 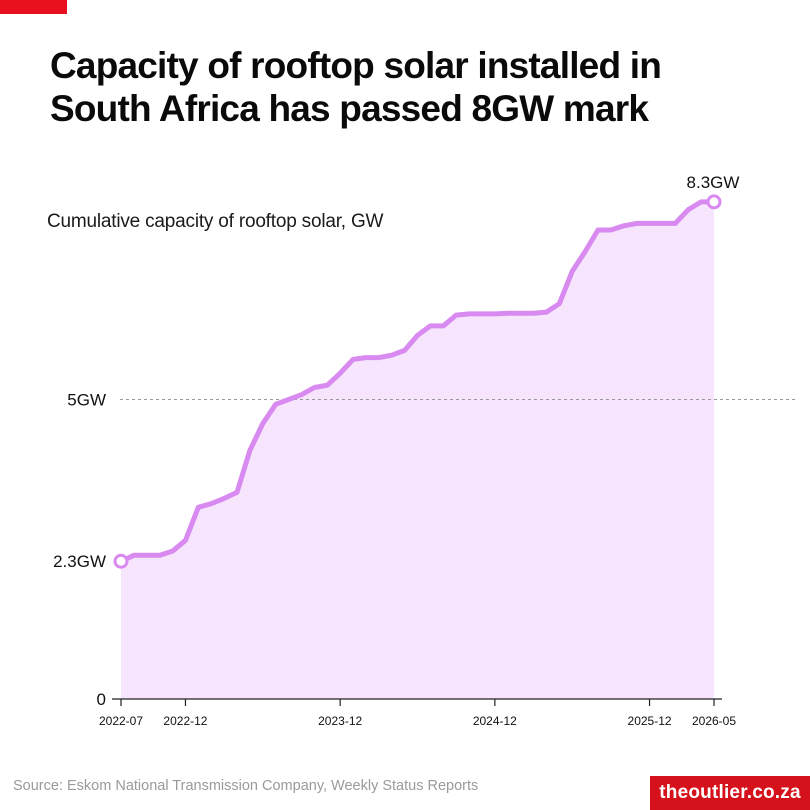 What do you see at coordinates (713, 182) in the screenshot?
I see `end-value-label: 8.3GW` at bounding box center [713, 182].